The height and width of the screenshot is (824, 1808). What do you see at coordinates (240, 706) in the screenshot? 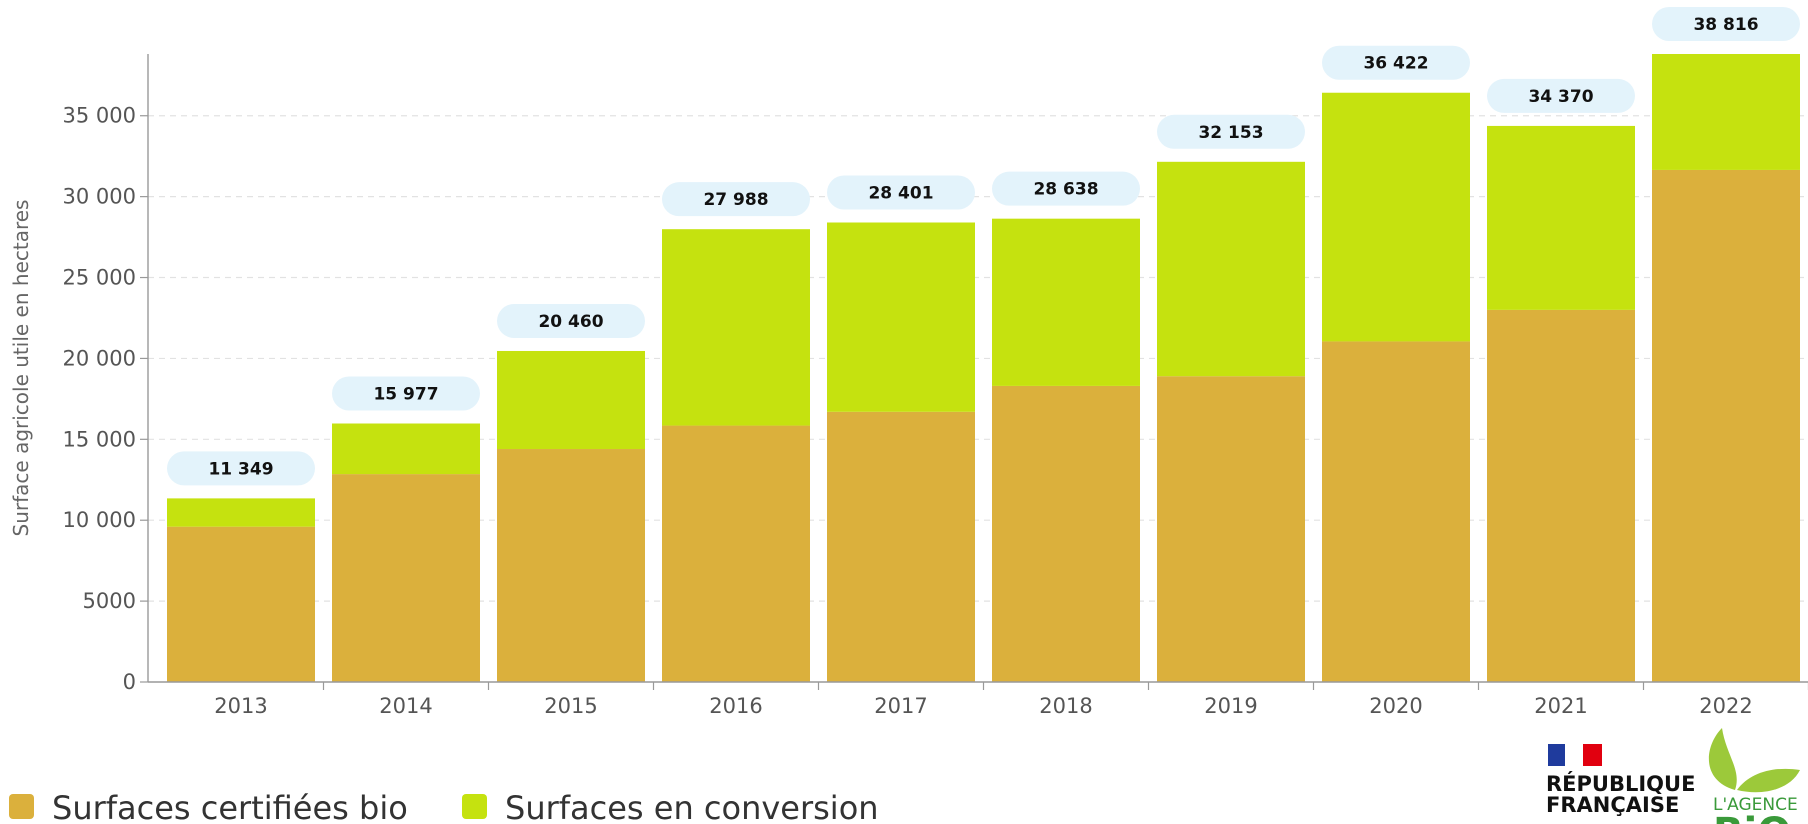
I see `x-tick-label: 2013` at bounding box center [240, 706].